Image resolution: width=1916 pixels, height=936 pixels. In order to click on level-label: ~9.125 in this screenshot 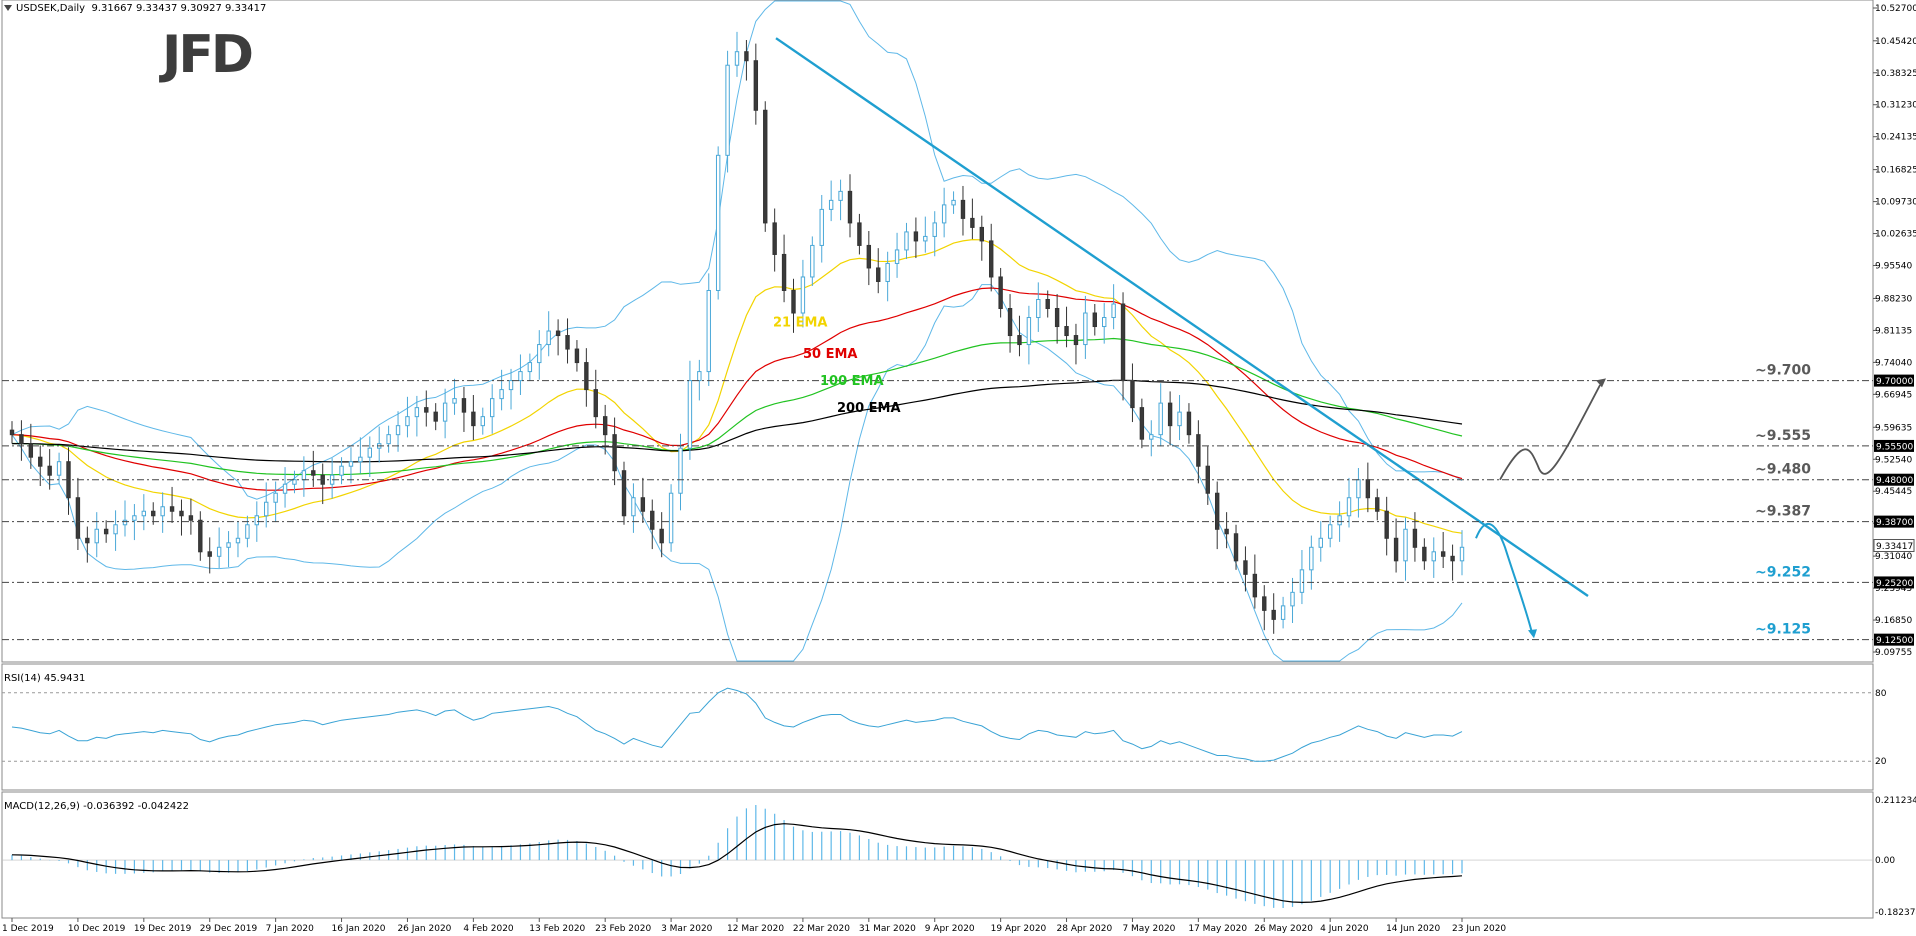, I will do `click(1783, 630)`.